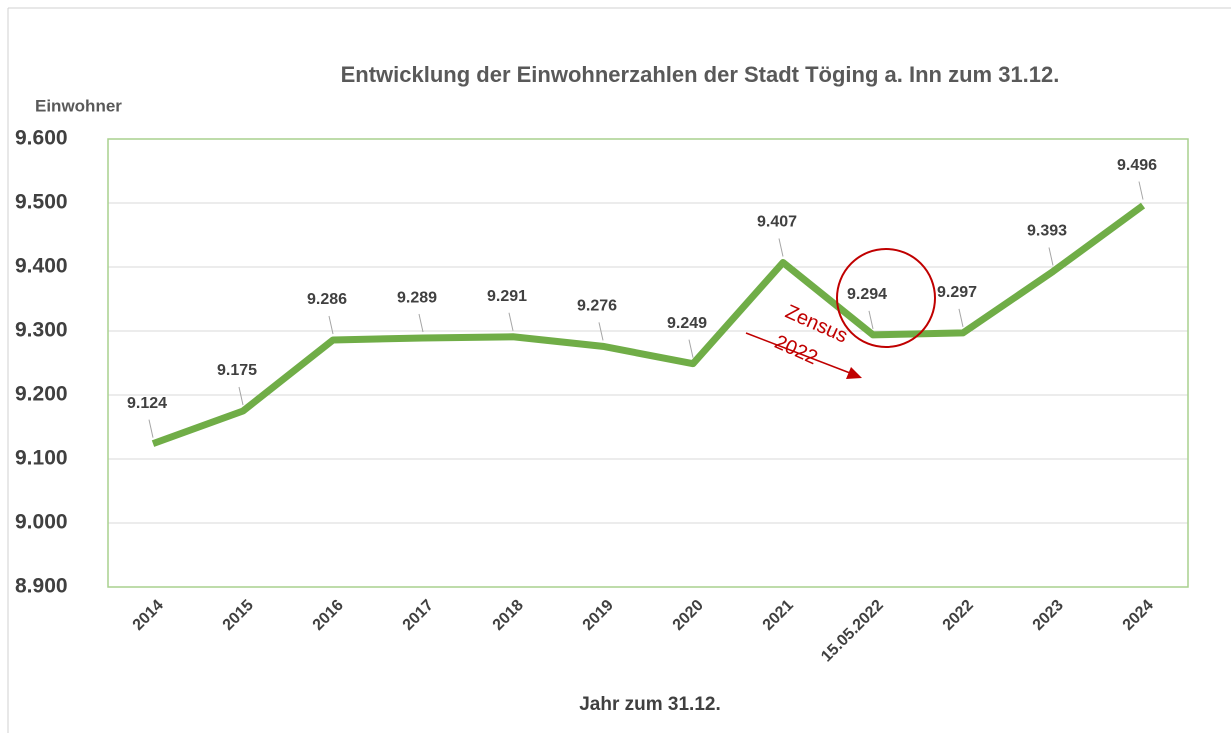 The width and height of the screenshot is (1231, 733). What do you see at coordinates (650, 704) in the screenshot?
I see `x-axis-label: Jahr zum 31.12.` at bounding box center [650, 704].